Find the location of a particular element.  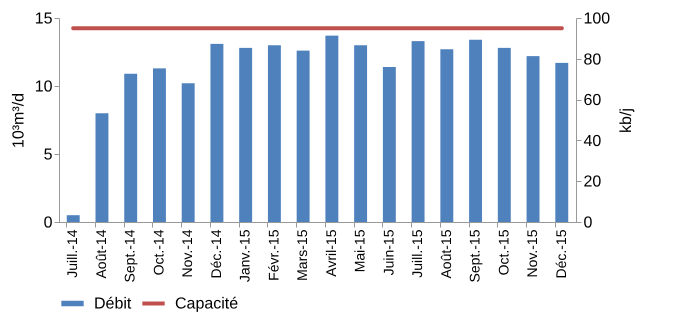

x-tick-label: Sept.-15 is located at coordinates (474, 255).